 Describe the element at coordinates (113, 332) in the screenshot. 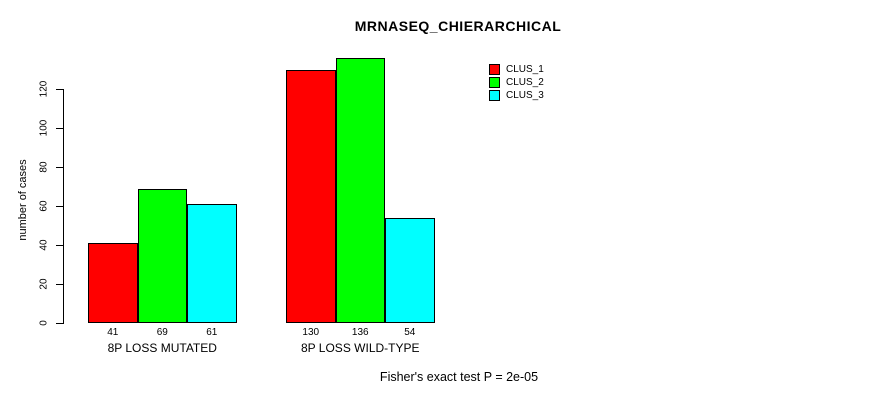

I see `bar-value-label: 41` at that location.